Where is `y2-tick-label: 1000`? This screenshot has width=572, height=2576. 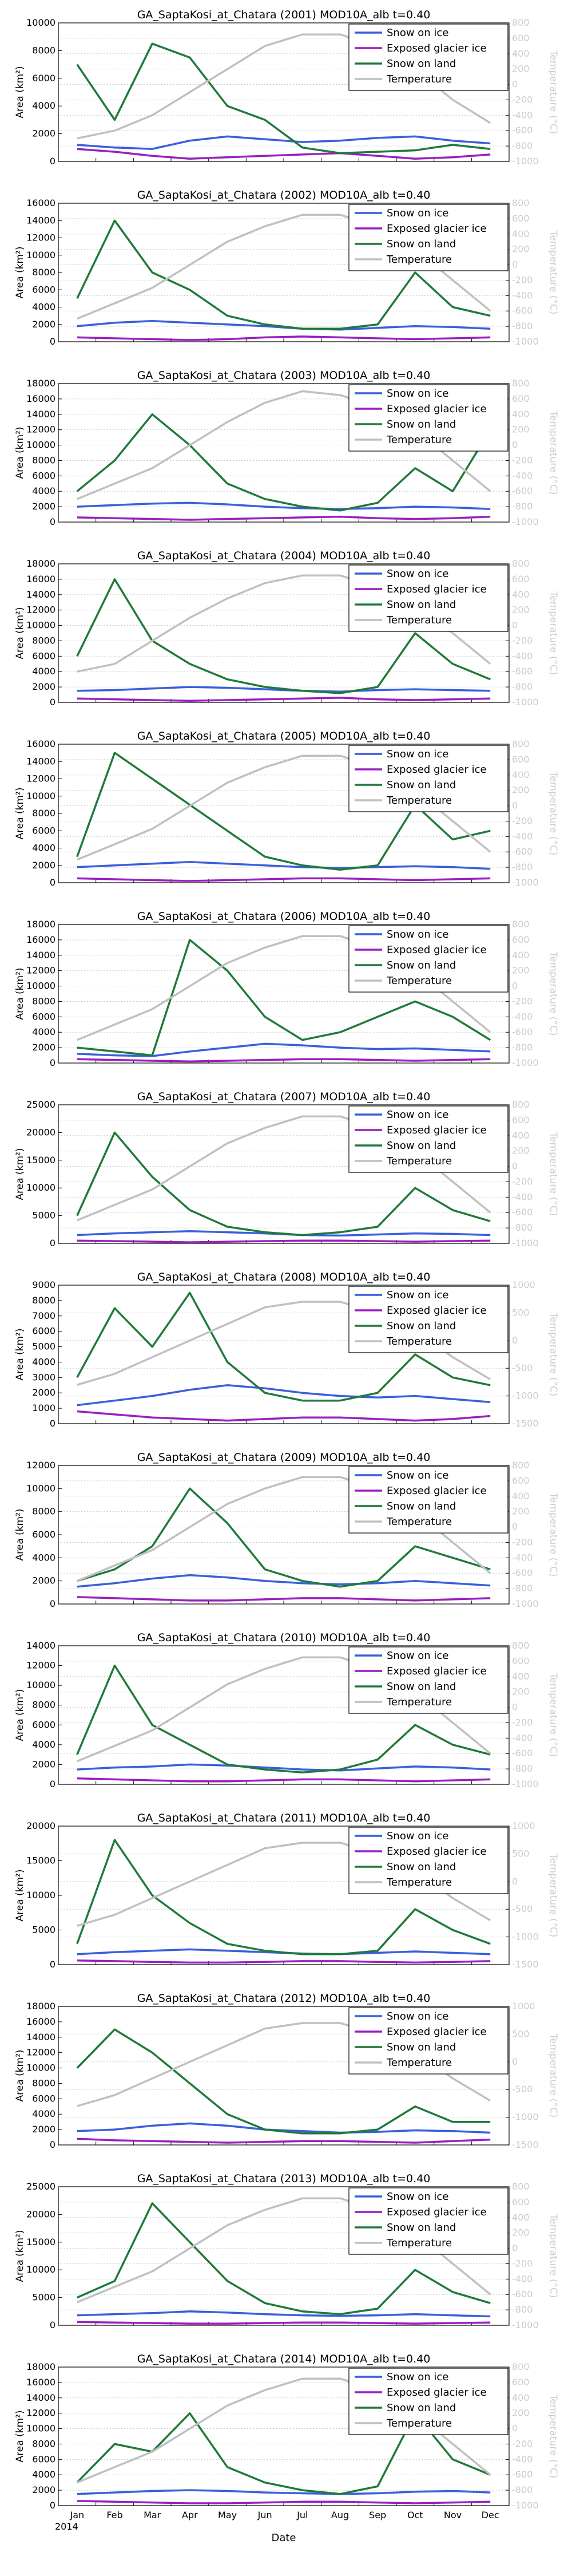 y2-tick-label: 1000 is located at coordinates (523, 2006).